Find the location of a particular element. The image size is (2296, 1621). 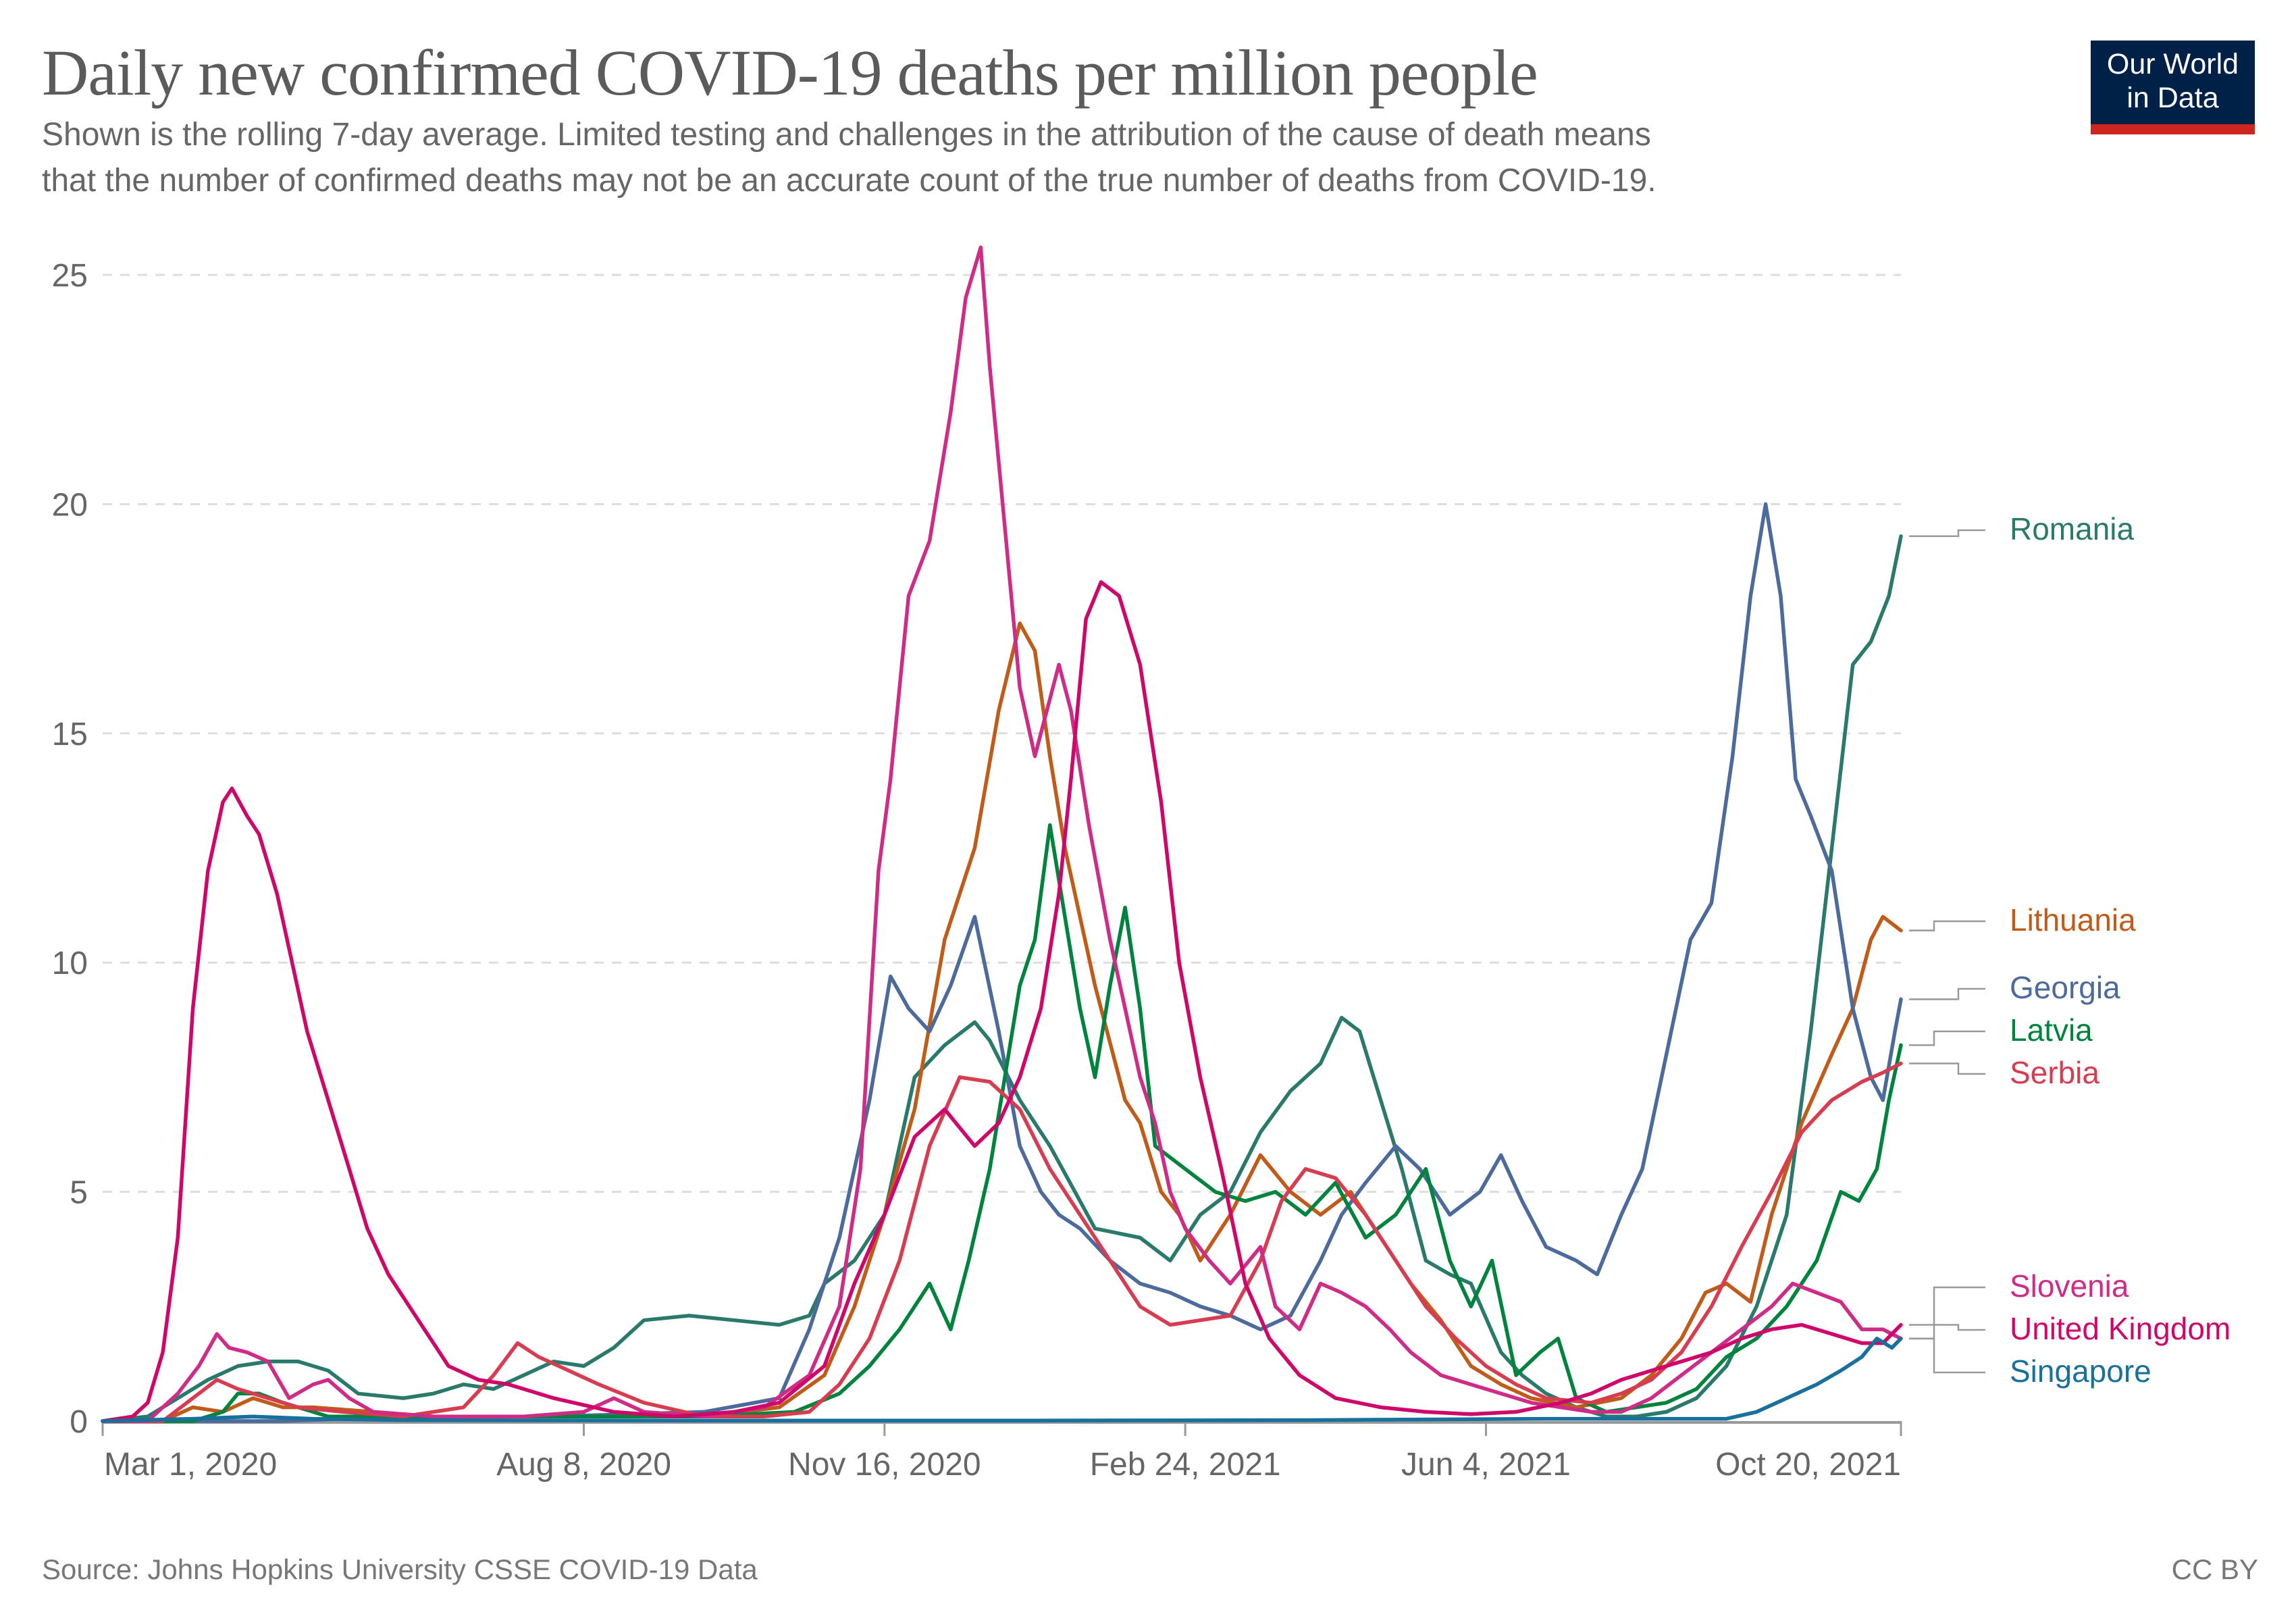

legend-label-georgia: Georgia is located at coordinates (2065, 987).